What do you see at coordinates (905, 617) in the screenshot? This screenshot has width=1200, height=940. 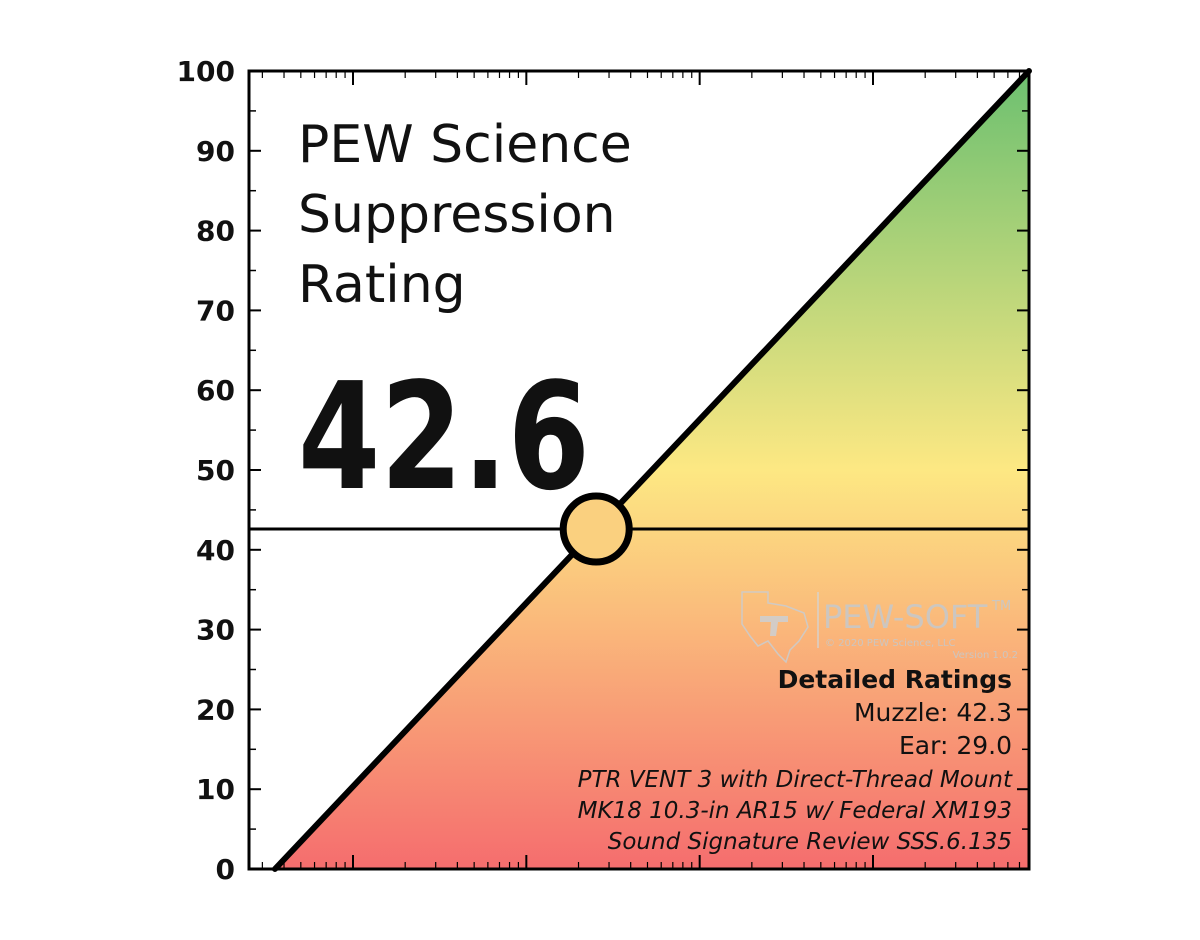 I see `watermark-brand: PEW-SOFT` at bounding box center [905, 617].